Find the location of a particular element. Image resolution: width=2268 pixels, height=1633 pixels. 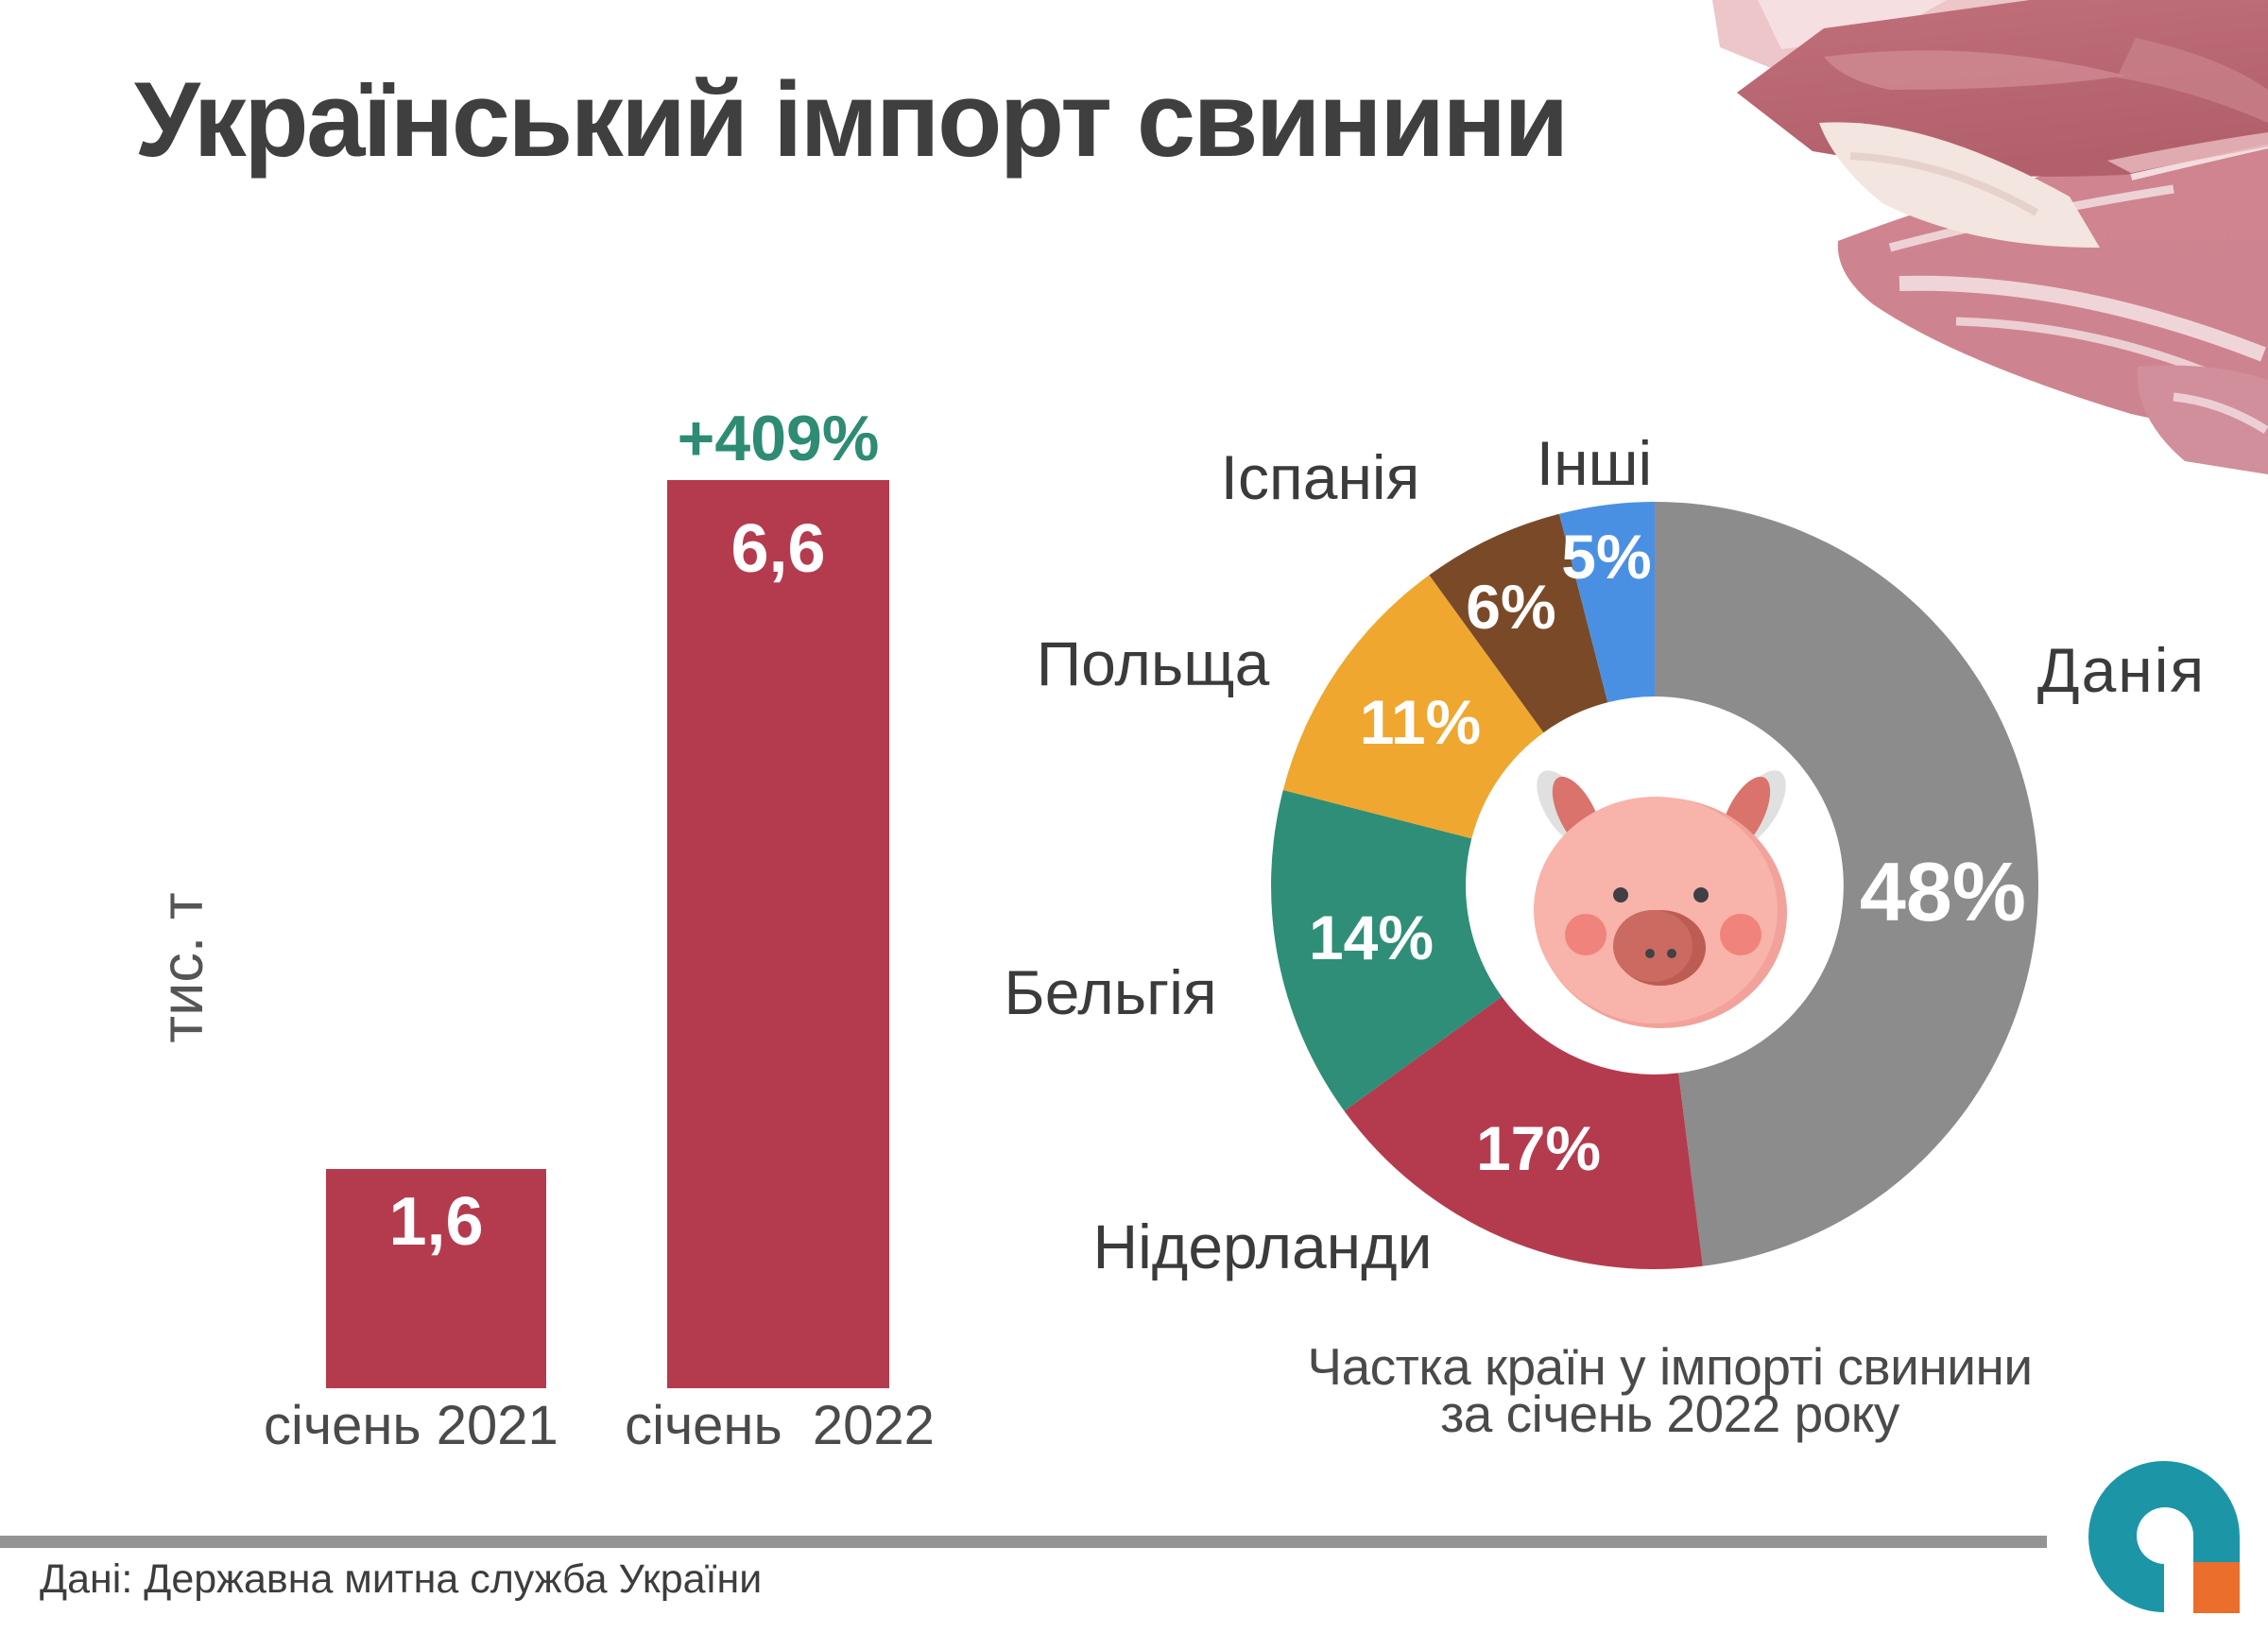

svg-text: 17% is located at coordinates (1538, 1148).